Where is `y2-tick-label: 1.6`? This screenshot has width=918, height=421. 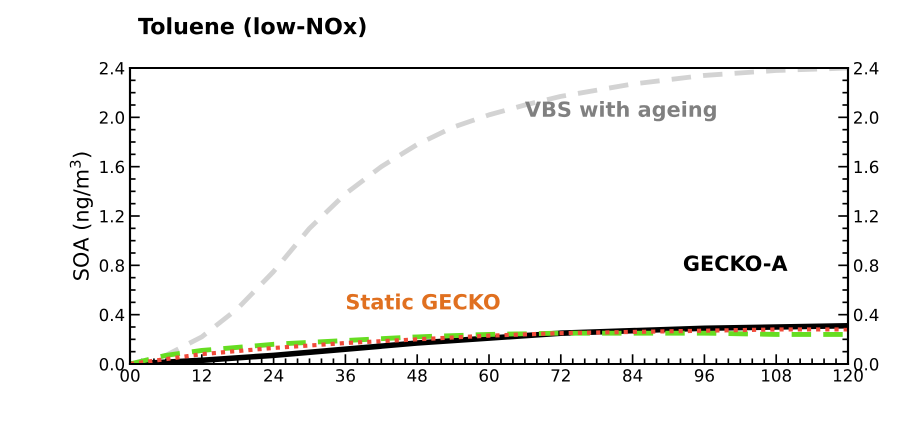
y2-tick-label: 1.6 is located at coordinates (866, 167).